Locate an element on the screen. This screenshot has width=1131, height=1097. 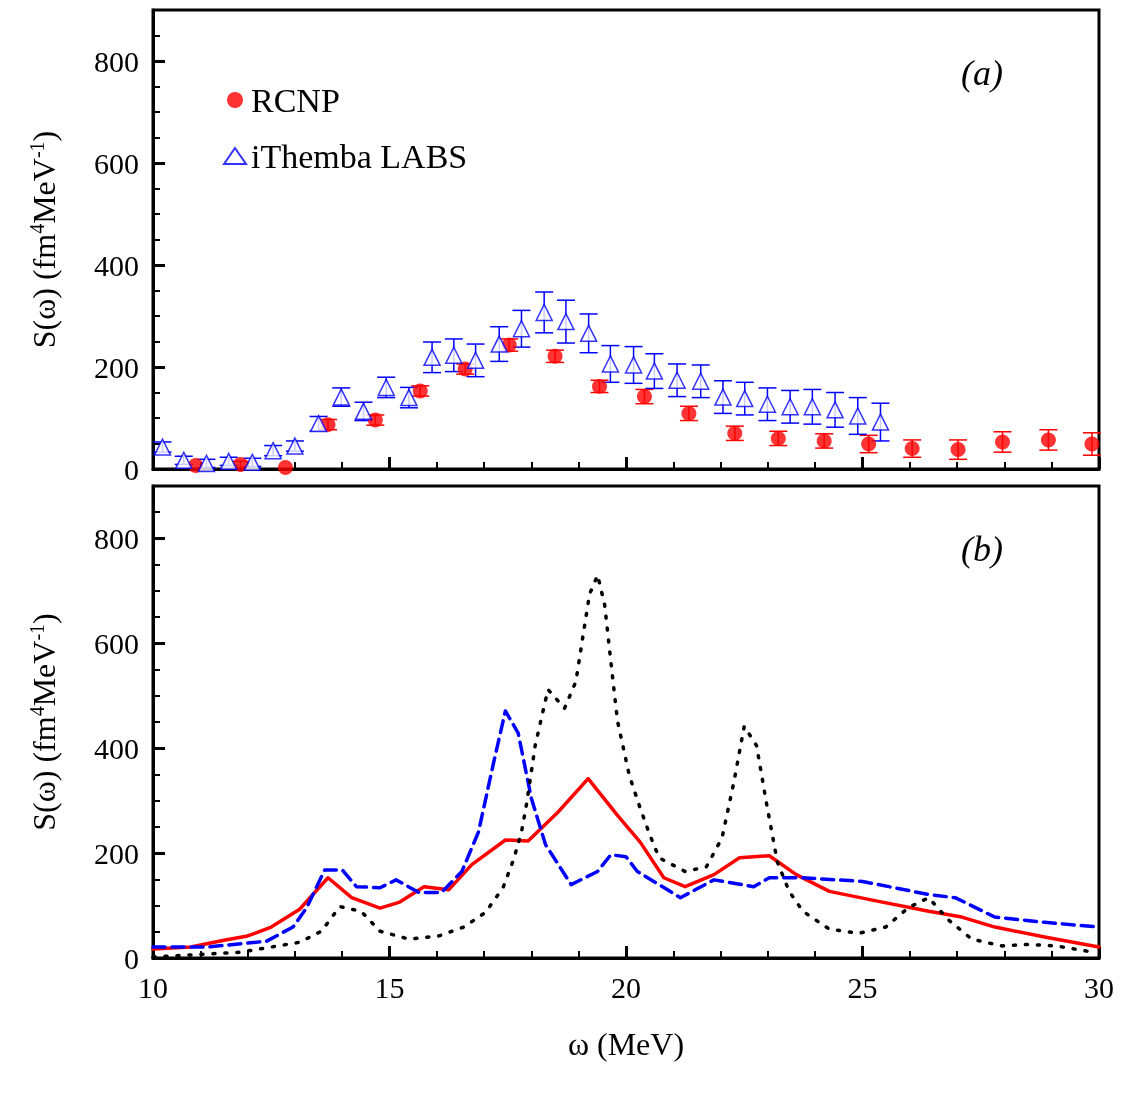
x-axis-title: ω (MeV) is located at coordinates (626, 1044).